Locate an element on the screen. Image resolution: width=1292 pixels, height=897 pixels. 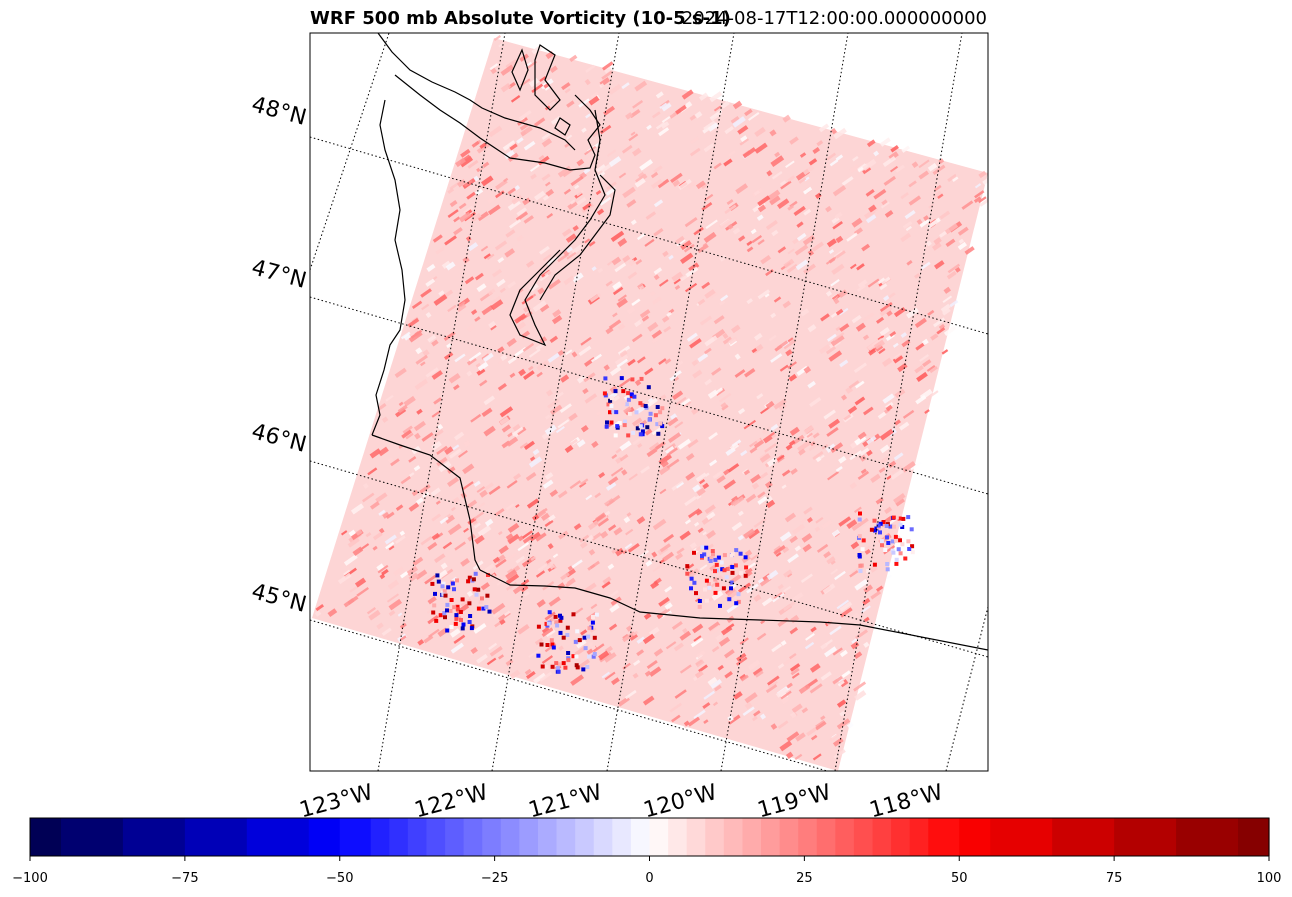
longitude-line is located at coordinates (784, 402).